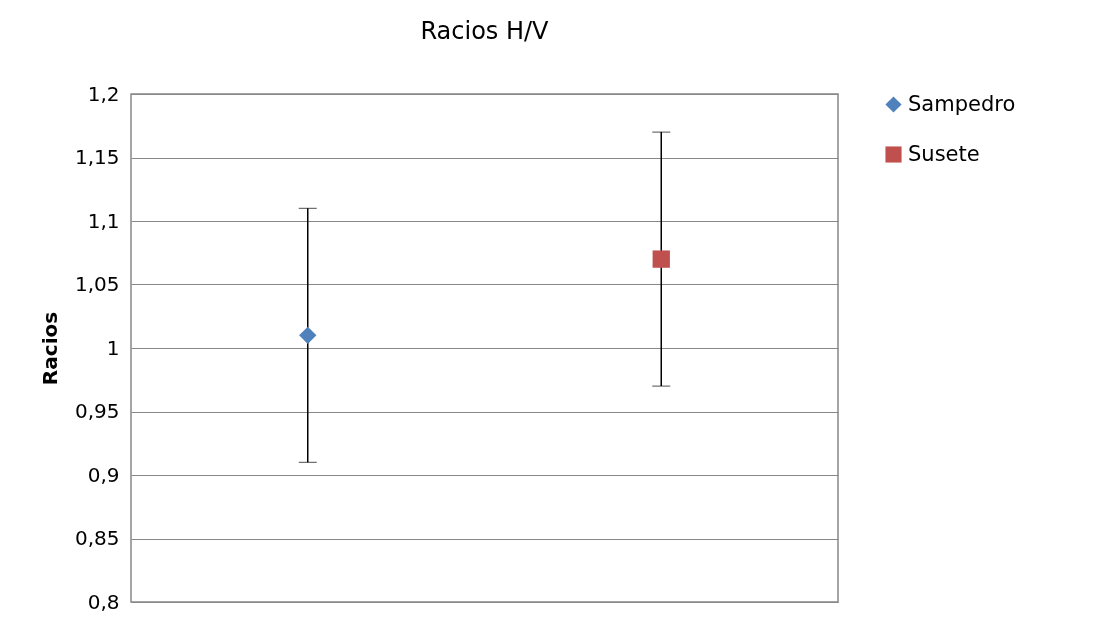 The height and width of the screenshot is (642, 1115). Describe the element at coordinates (103, 601) in the screenshot. I see `y-tick-label: 0,8` at that location.